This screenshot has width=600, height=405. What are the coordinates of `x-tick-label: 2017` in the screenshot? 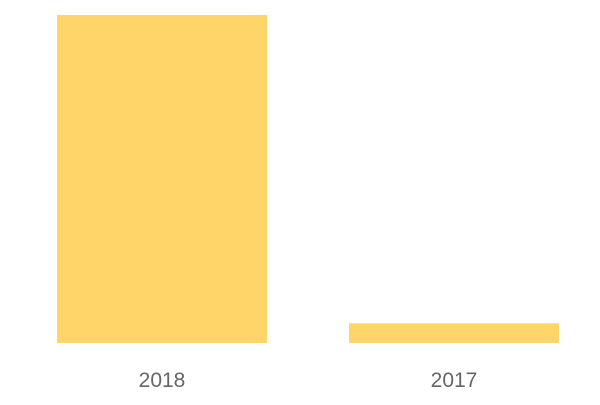 It's located at (454, 380).